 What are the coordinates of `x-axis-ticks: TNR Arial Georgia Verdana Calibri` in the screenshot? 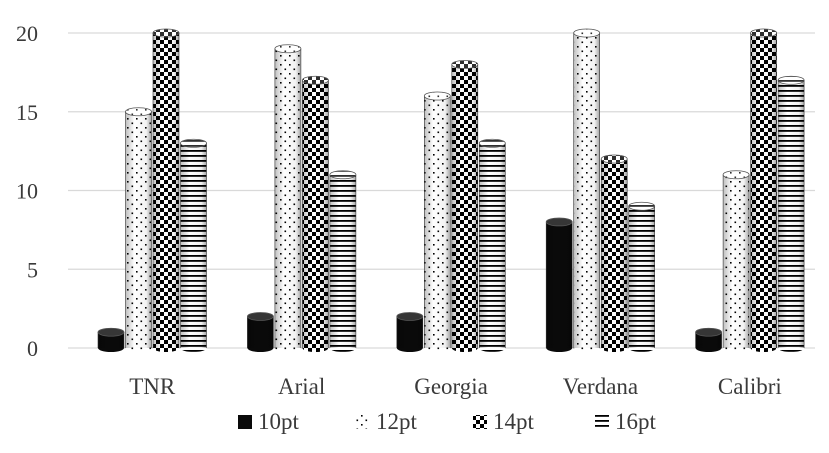 It's located at (455, 386).